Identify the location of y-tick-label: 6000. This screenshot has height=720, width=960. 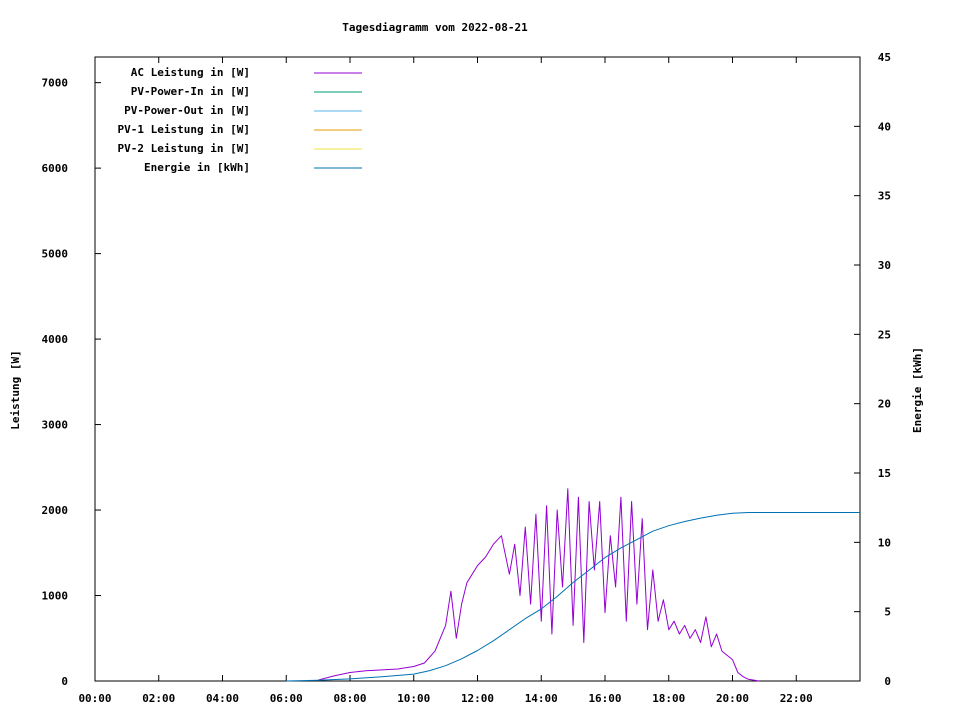
(55, 168).